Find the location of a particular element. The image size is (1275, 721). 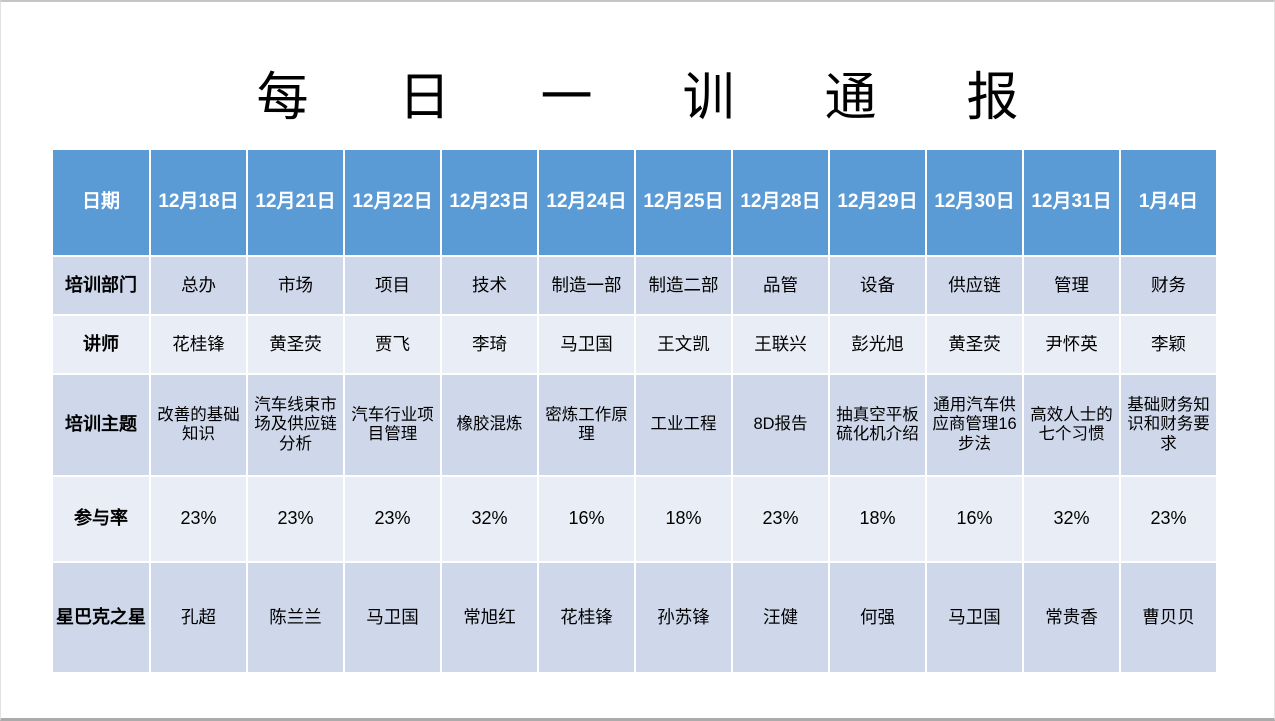

cell-star-9: 常贵香 is located at coordinates (1071, 617).